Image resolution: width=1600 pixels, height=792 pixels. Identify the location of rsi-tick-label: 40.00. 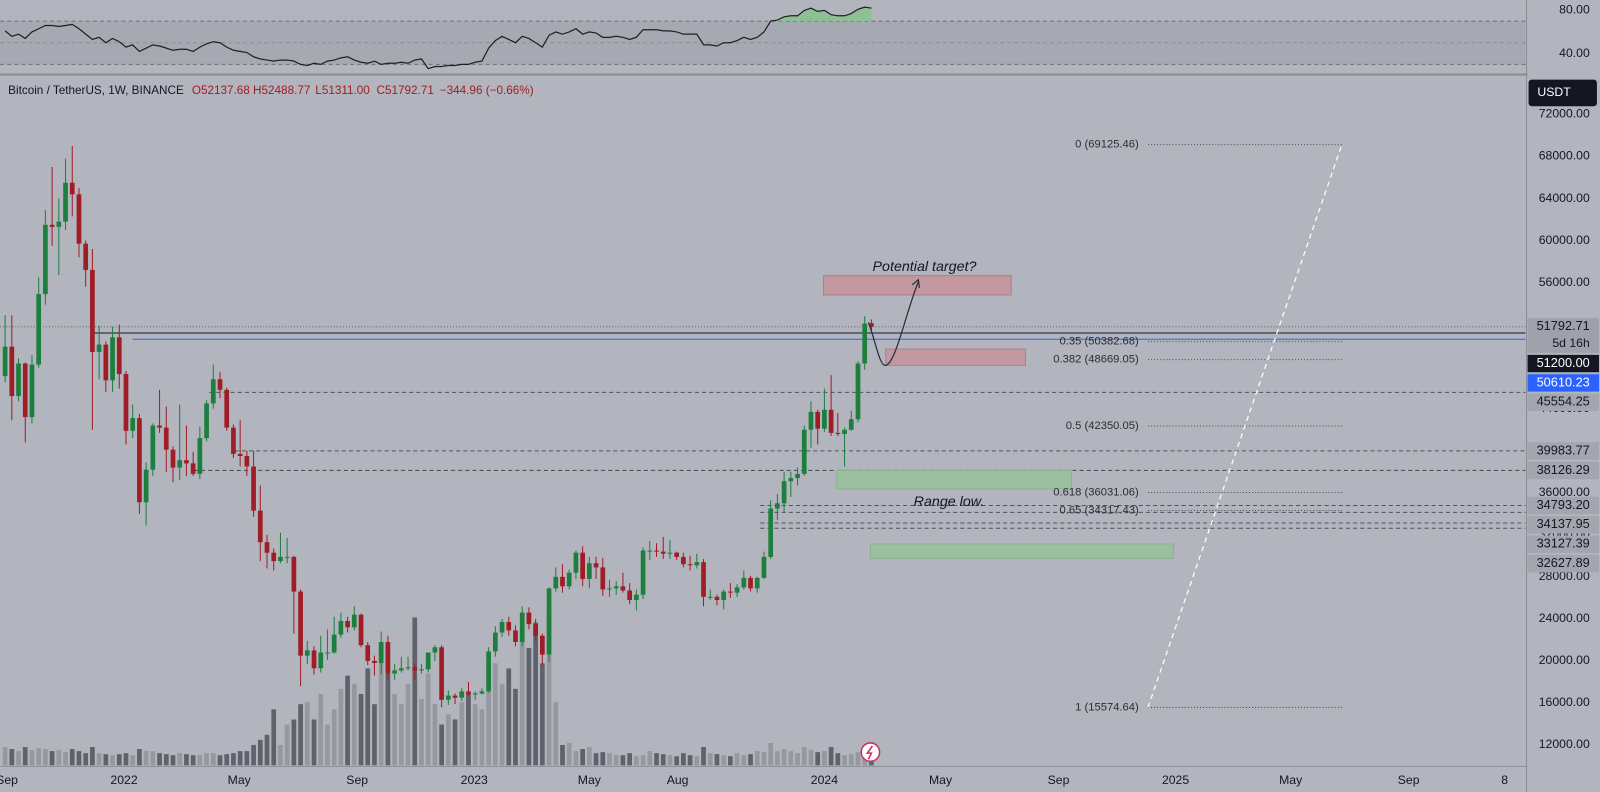
(1574, 53).